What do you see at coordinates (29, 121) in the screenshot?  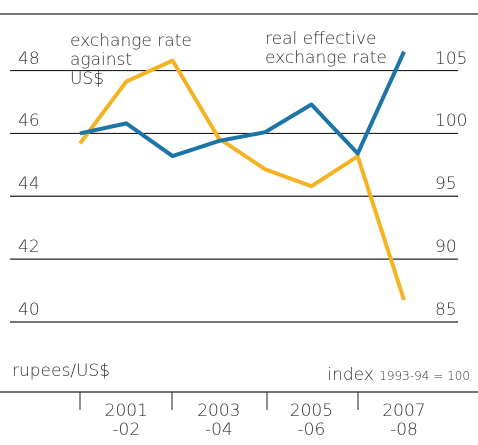 I see `y-tick-label: 46` at bounding box center [29, 121].